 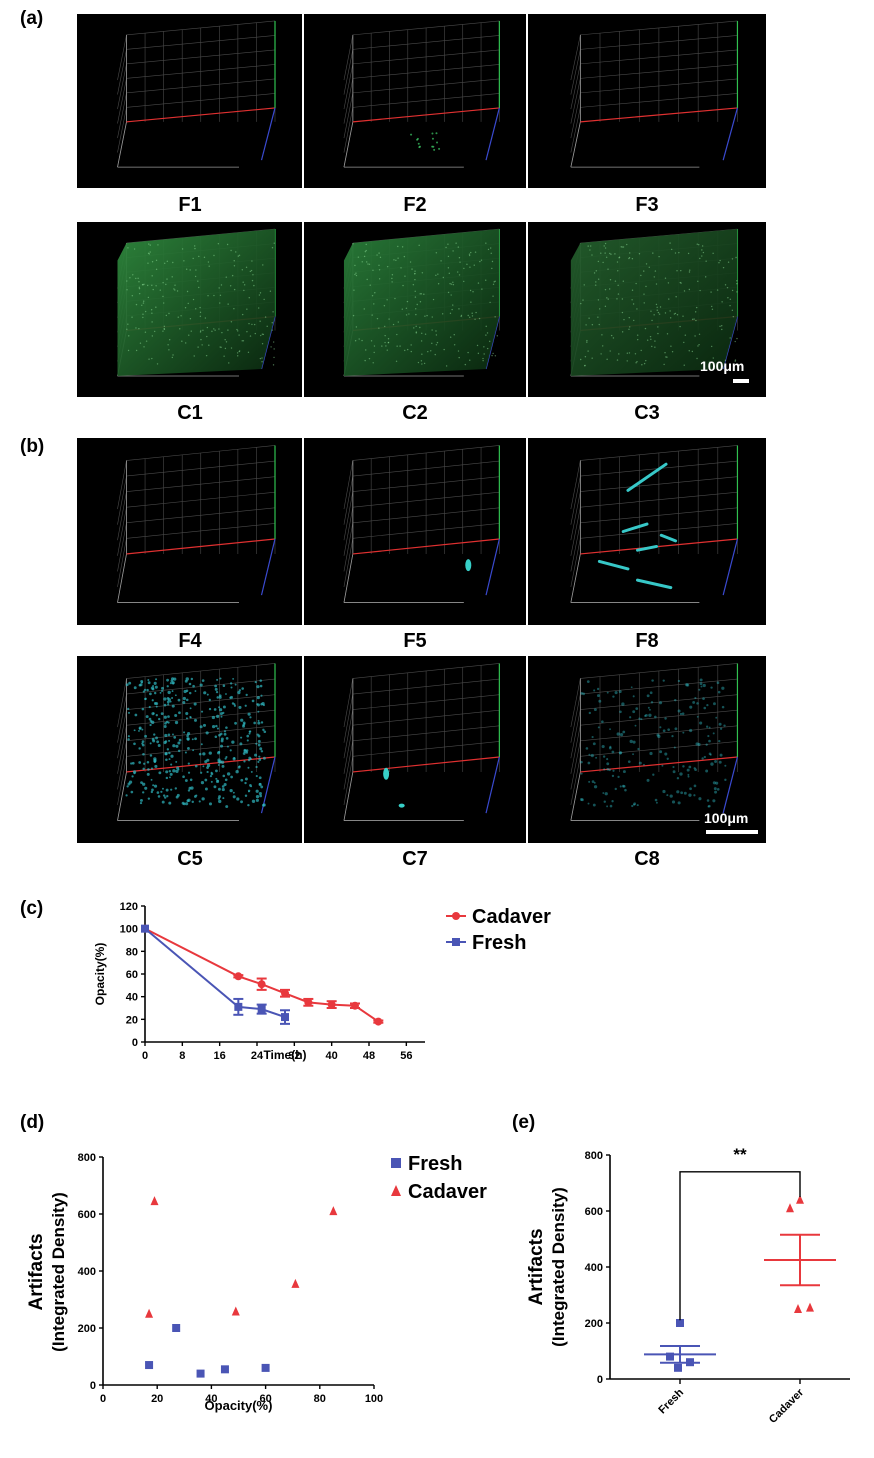 What do you see at coordinates (654, 302) in the screenshot?
I see `tissue-volume` at bounding box center [654, 302].